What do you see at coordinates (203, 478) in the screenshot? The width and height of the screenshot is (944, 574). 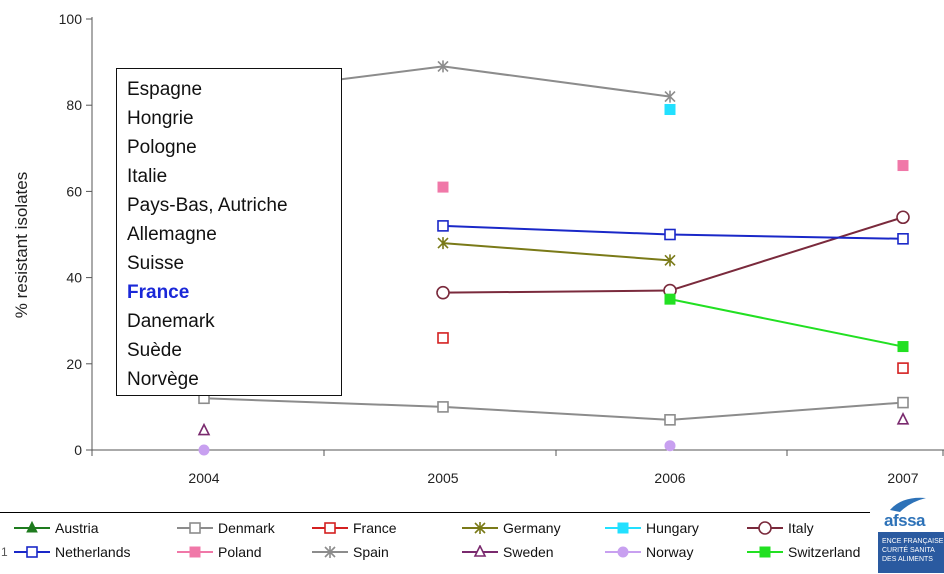 I see `x-tick-label: 2004` at bounding box center [203, 478].